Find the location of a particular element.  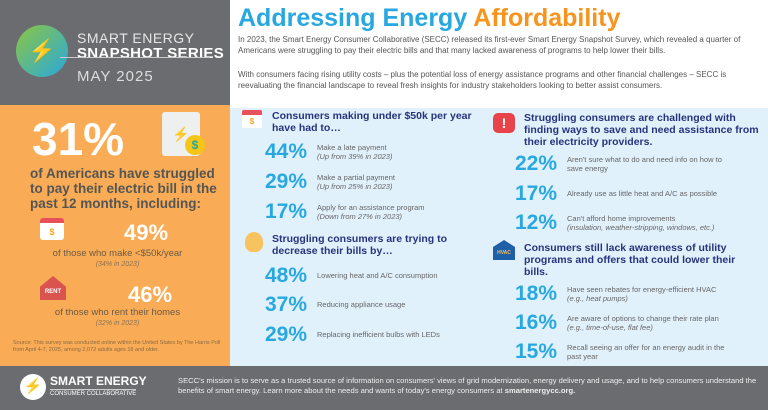

series-line2: SNAPSHOT SERIES is located at coordinates (151, 53).